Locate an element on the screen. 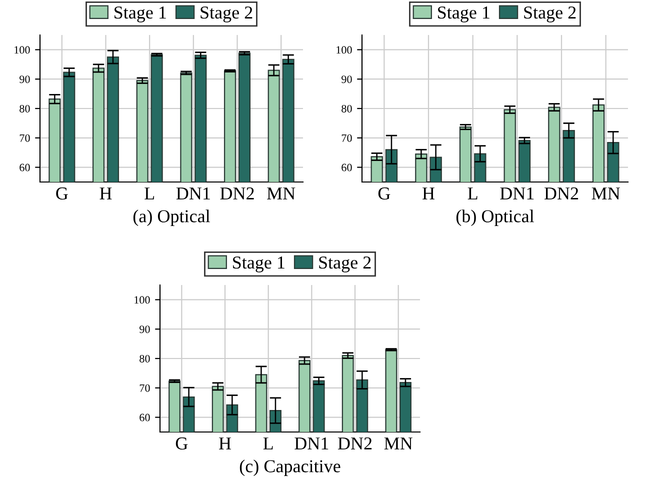 This screenshot has width=646, height=489. text: (c) Capacitive is located at coordinates (290, 468).